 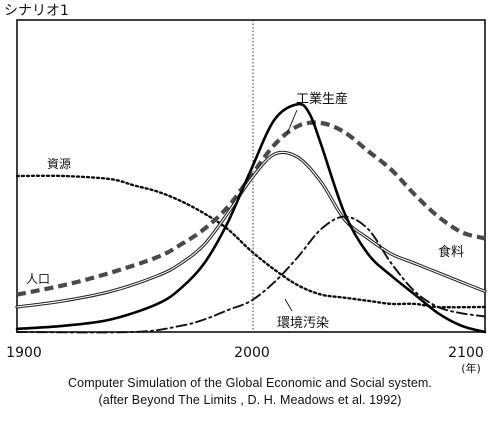 What do you see at coordinates (292, 122) in the screenshot?
I see `pointer-industrial-output` at bounding box center [292, 122].